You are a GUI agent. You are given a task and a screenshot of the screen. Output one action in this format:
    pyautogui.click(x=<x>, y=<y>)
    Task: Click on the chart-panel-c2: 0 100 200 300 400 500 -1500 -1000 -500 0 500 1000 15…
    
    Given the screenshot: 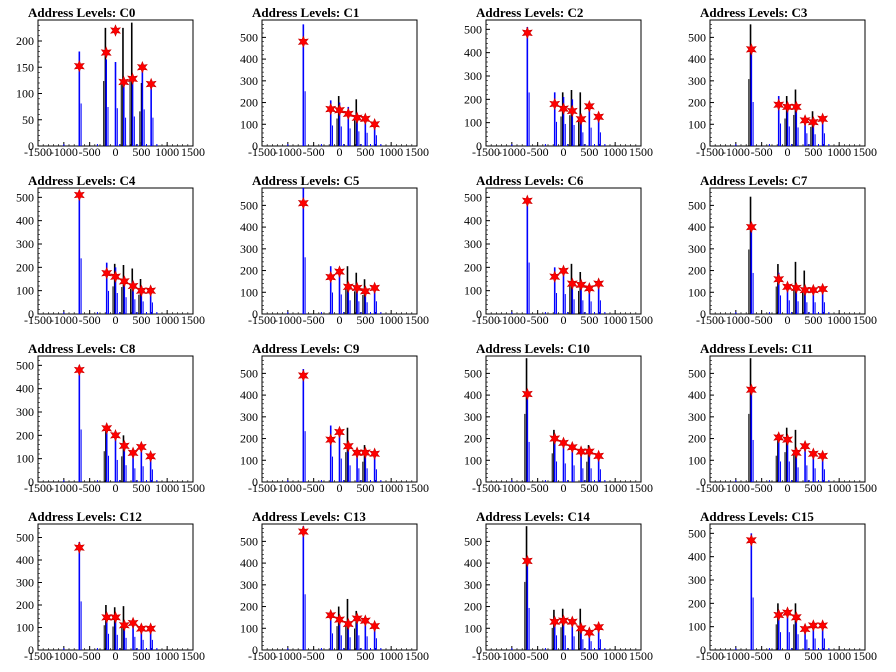 What is the action you would take?
    pyautogui.click(x=560, y=84)
    